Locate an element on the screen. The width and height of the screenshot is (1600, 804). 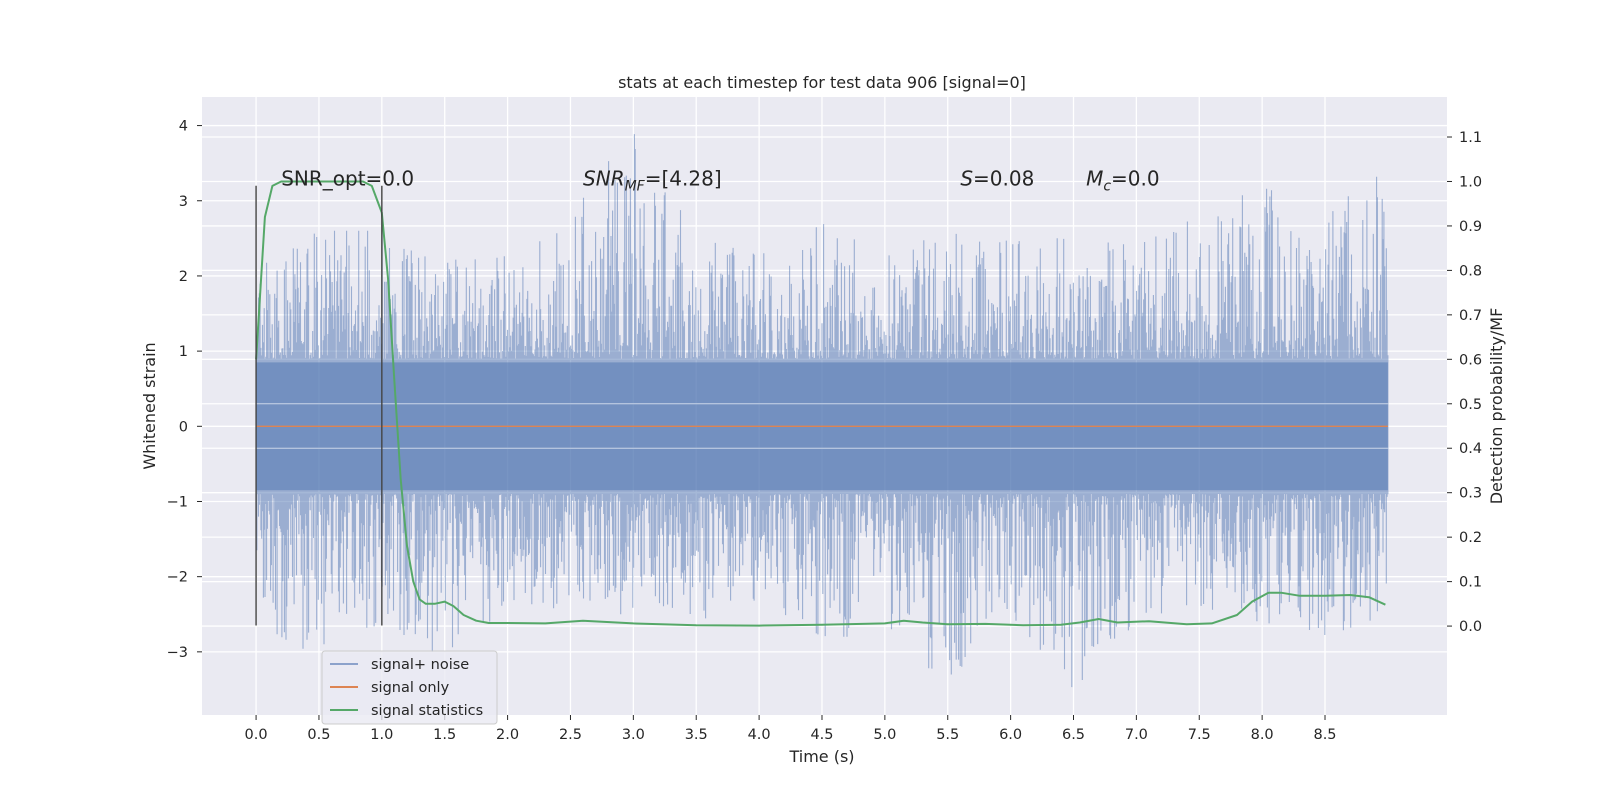
x-tick-label: 1.5 is located at coordinates (444, 735).